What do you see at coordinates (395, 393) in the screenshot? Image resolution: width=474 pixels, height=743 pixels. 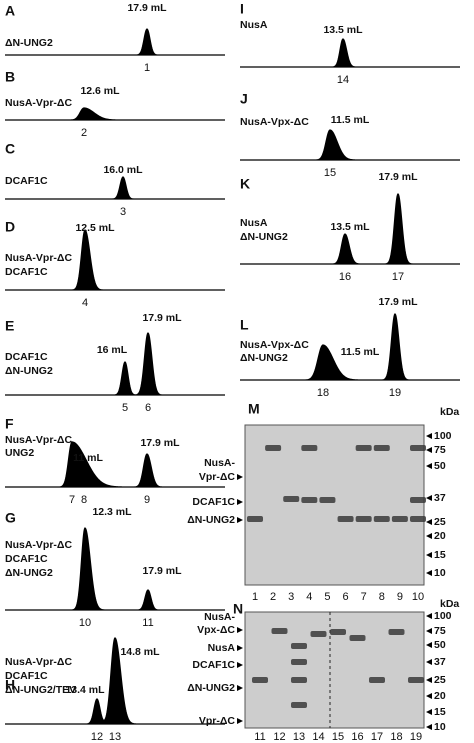 I see `fraction-number: 19` at bounding box center [395, 393].